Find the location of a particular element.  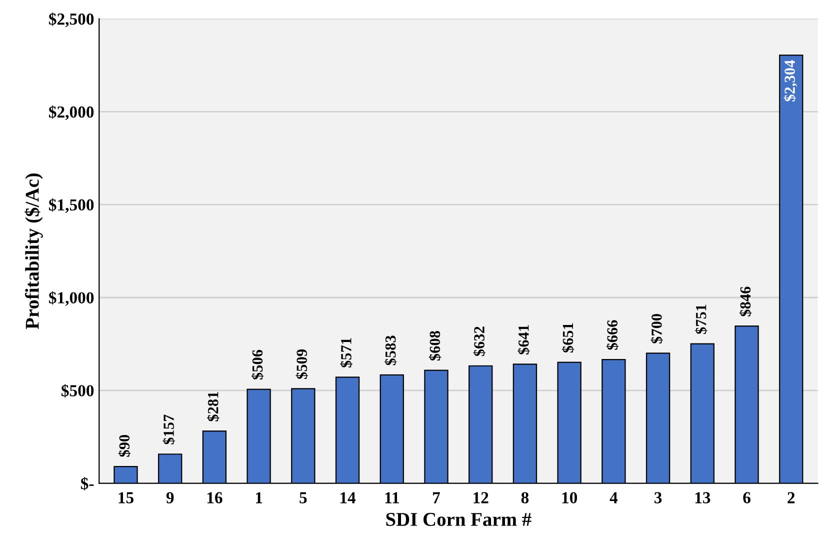

x-tick-label: 16 is located at coordinates (214, 498).